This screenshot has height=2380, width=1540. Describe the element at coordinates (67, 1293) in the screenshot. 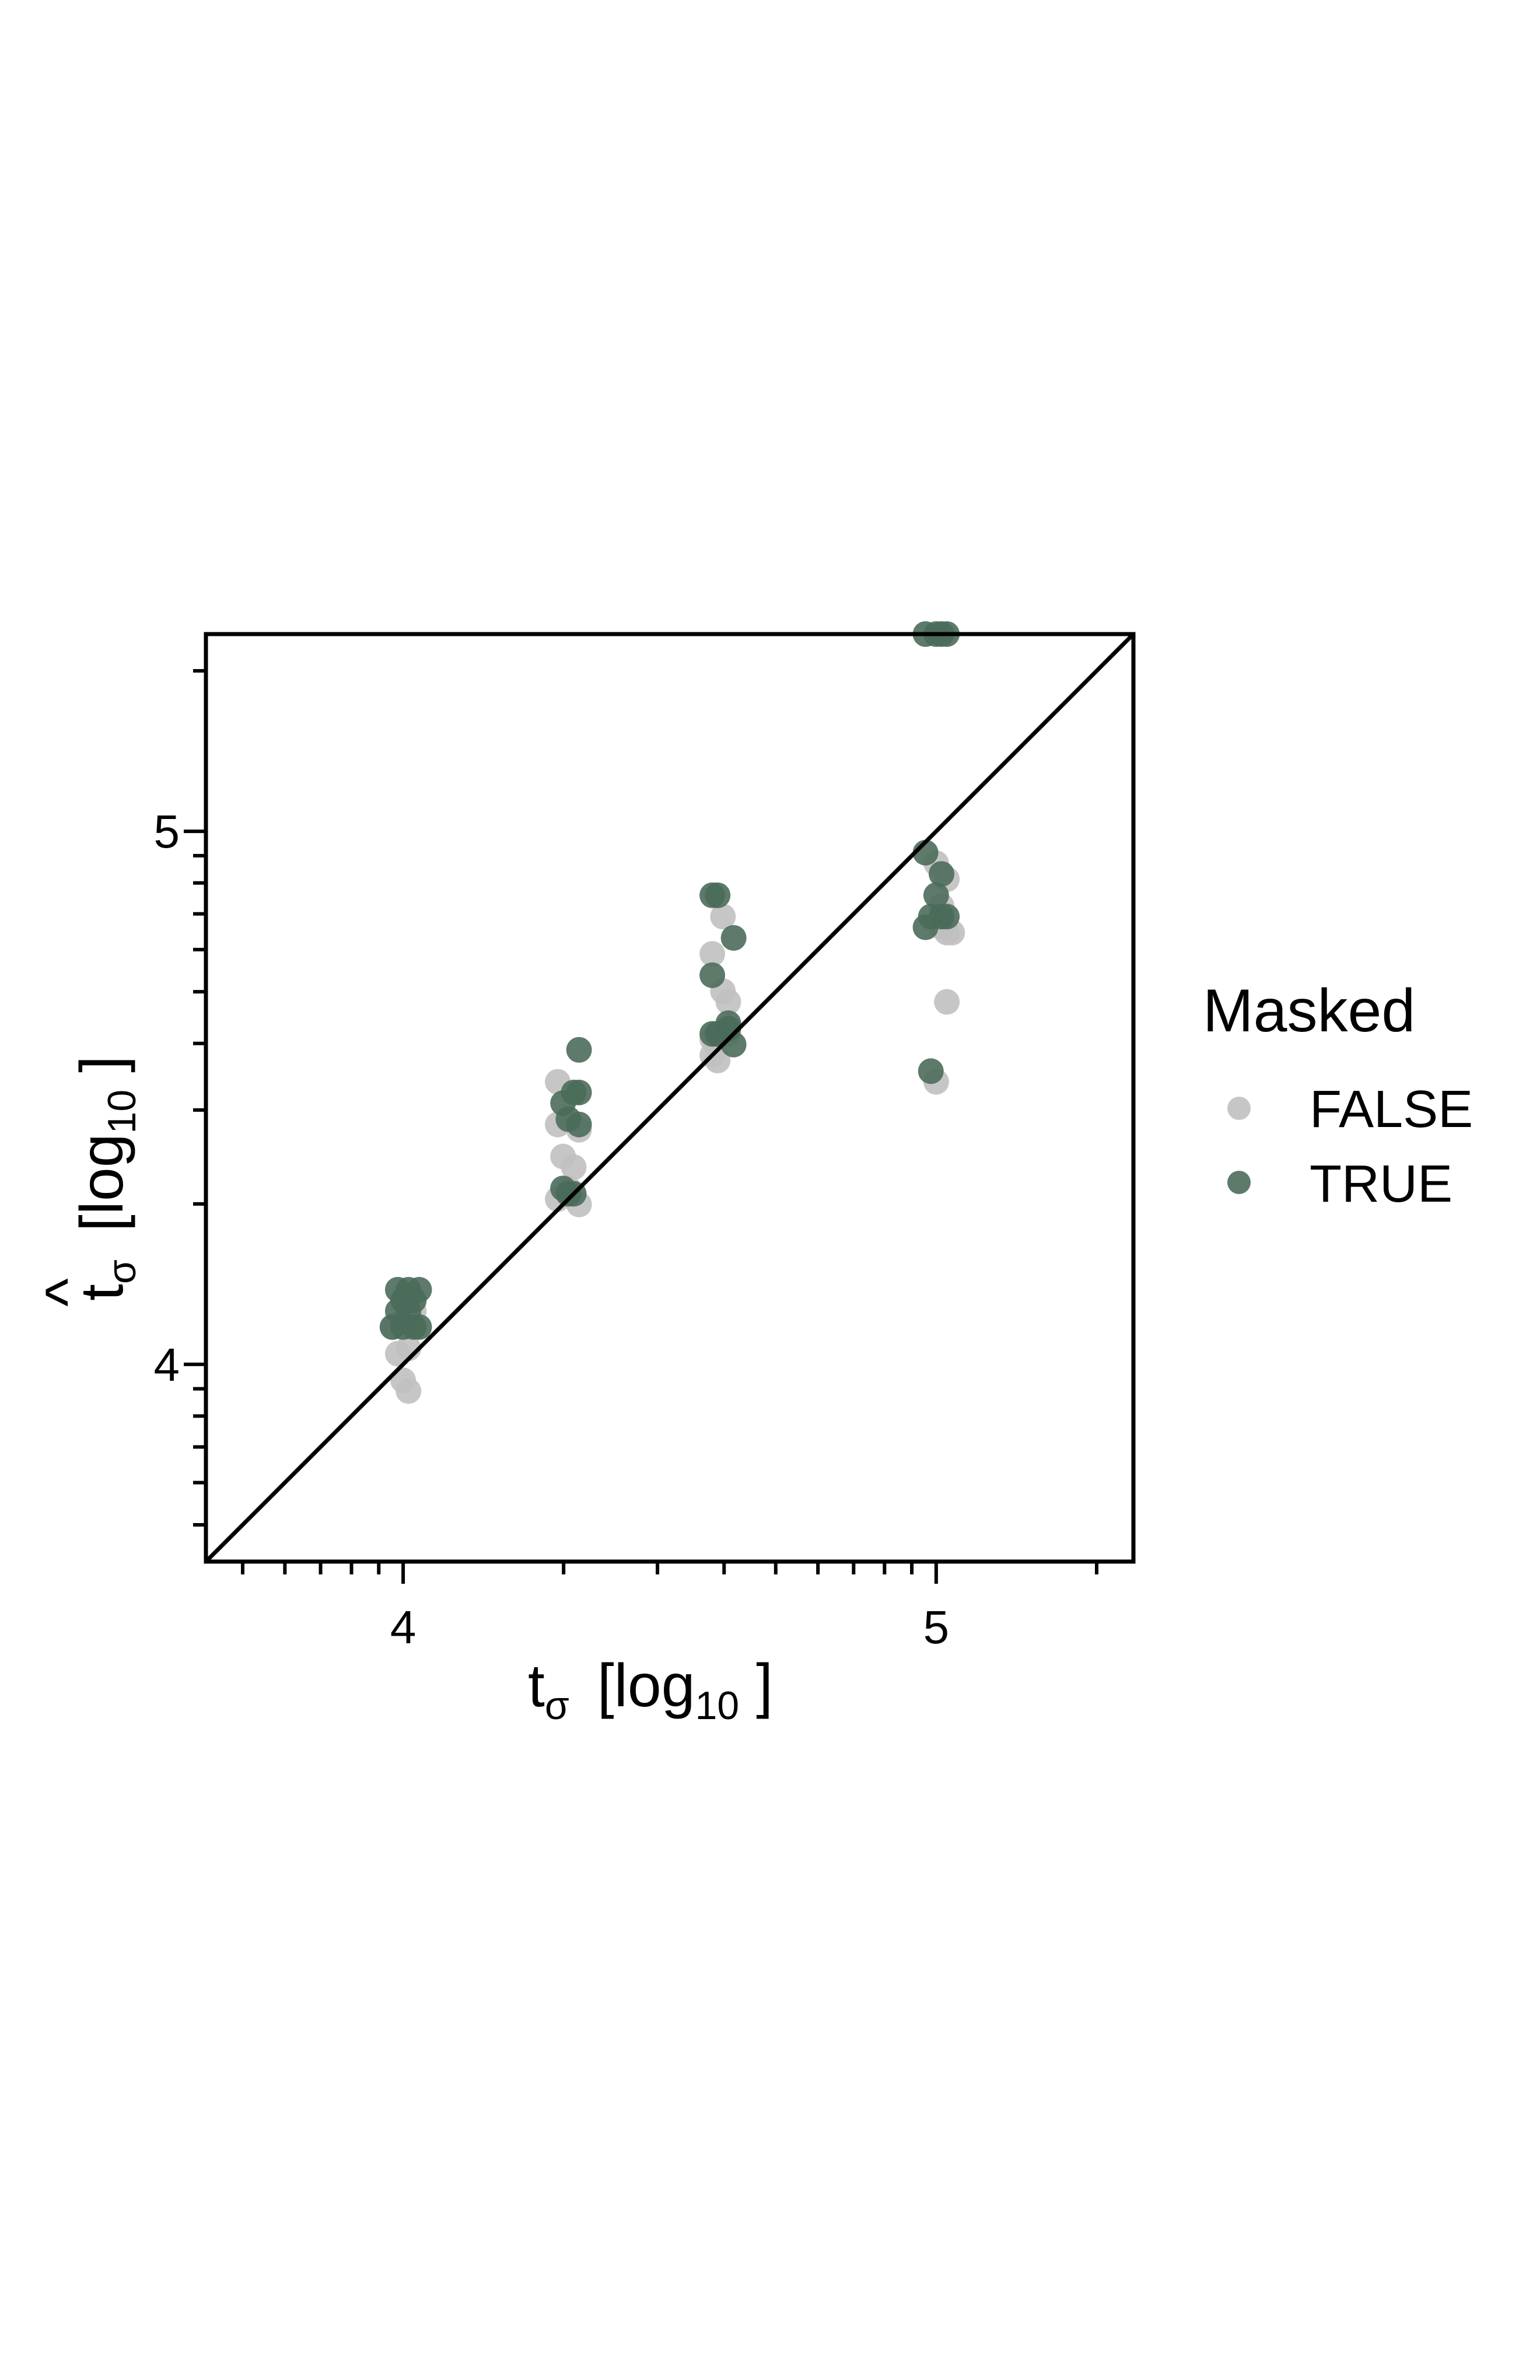

I see `y-axis-title-hat: ^` at that location.